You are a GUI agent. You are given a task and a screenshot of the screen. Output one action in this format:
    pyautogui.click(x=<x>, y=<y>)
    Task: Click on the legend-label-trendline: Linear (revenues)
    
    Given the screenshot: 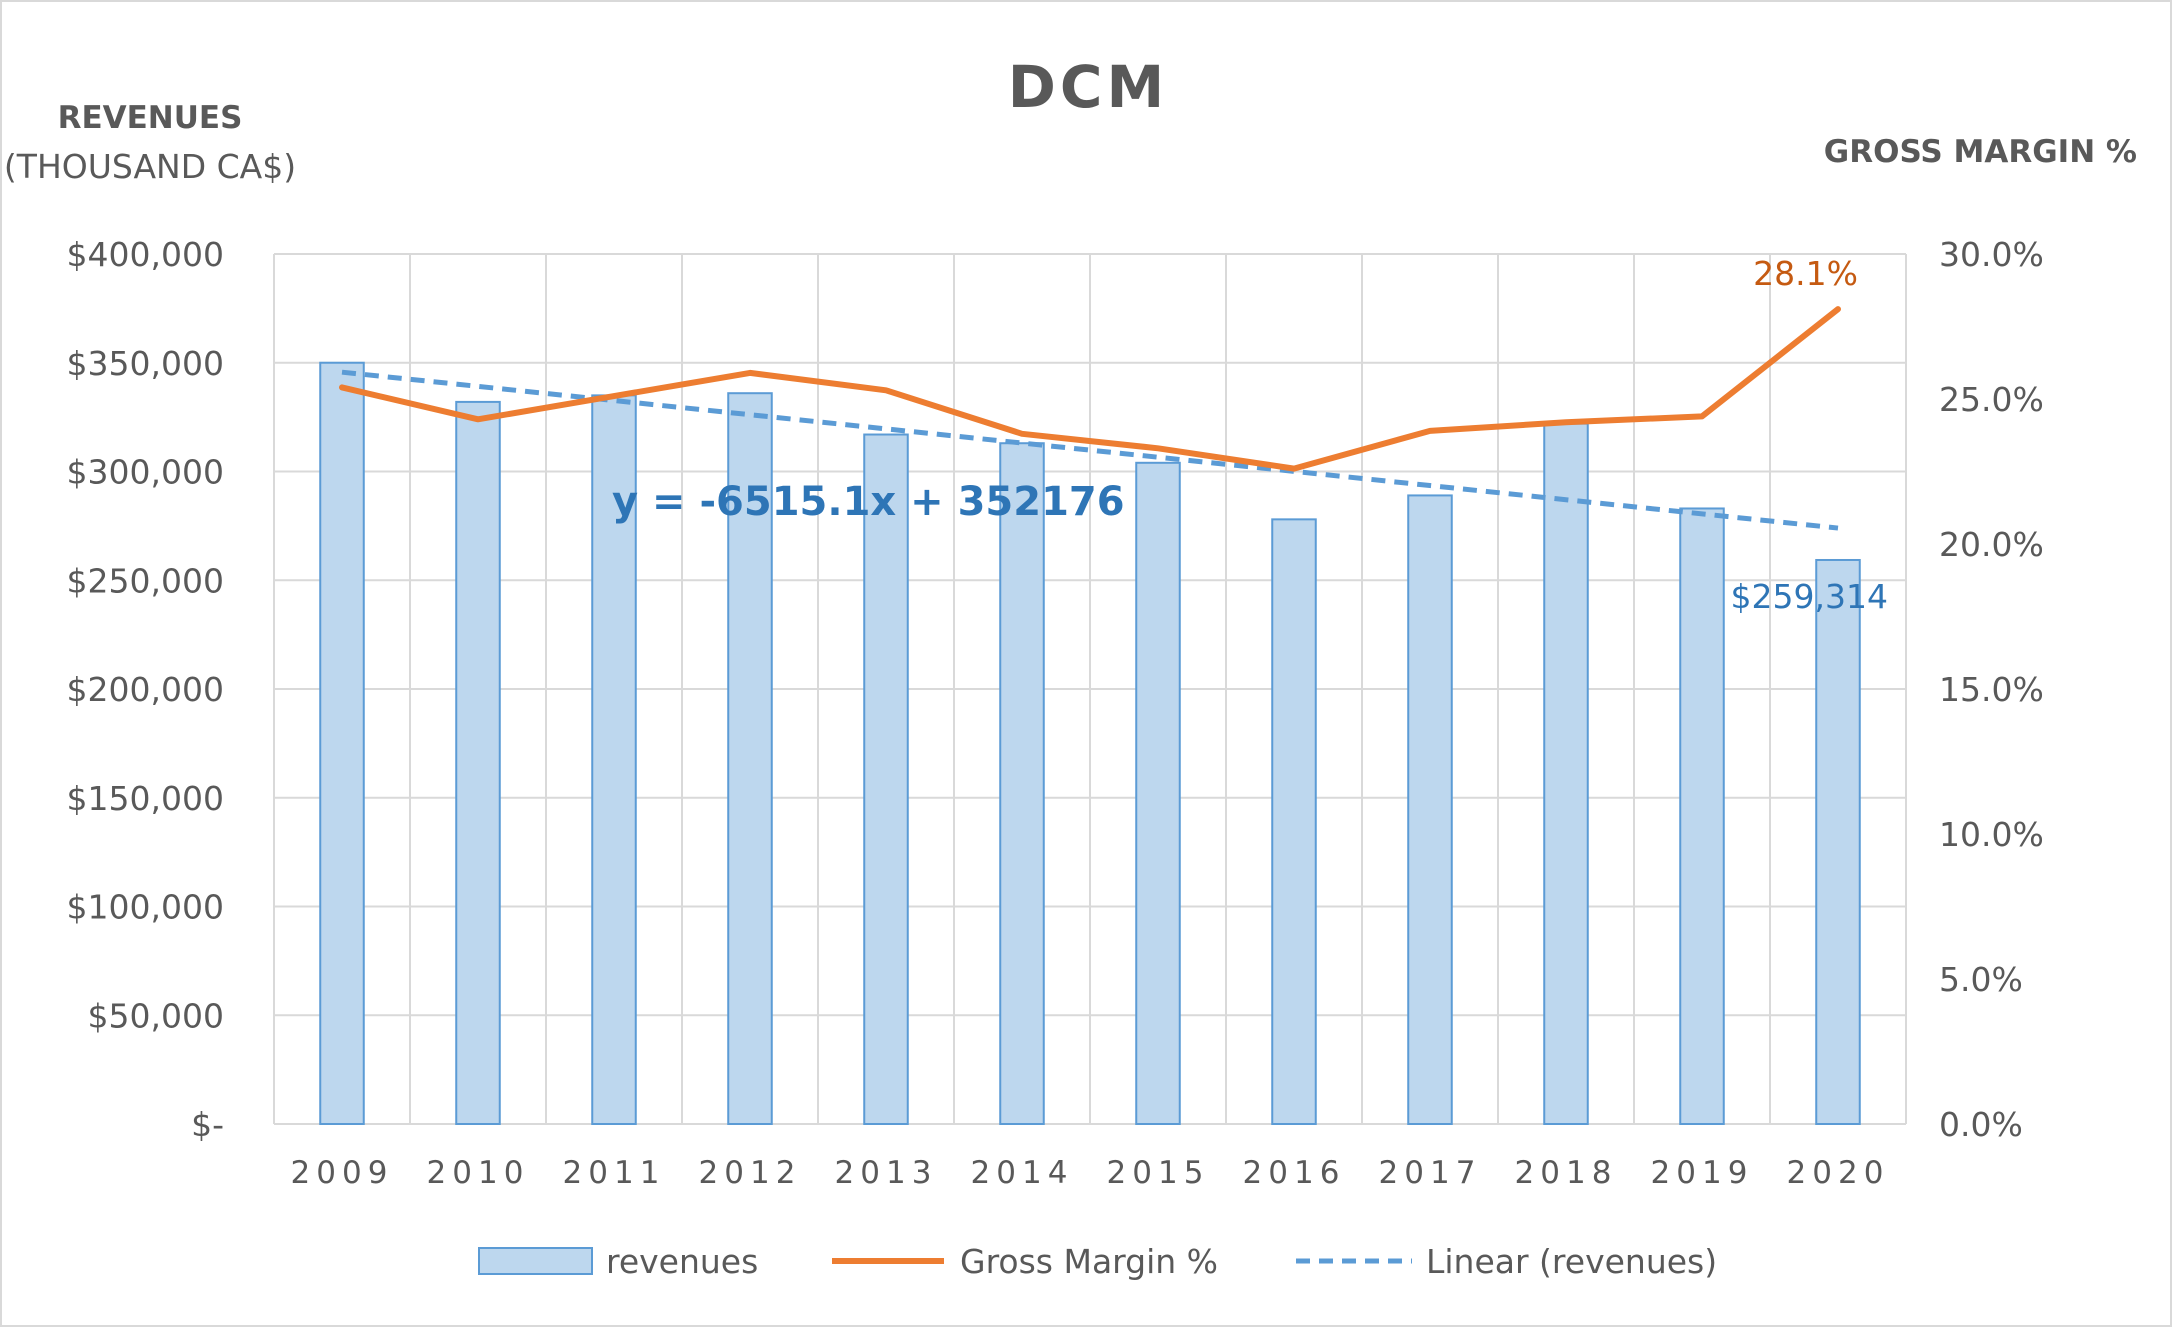 What is the action you would take?
    pyautogui.click(x=1571, y=1261)
    